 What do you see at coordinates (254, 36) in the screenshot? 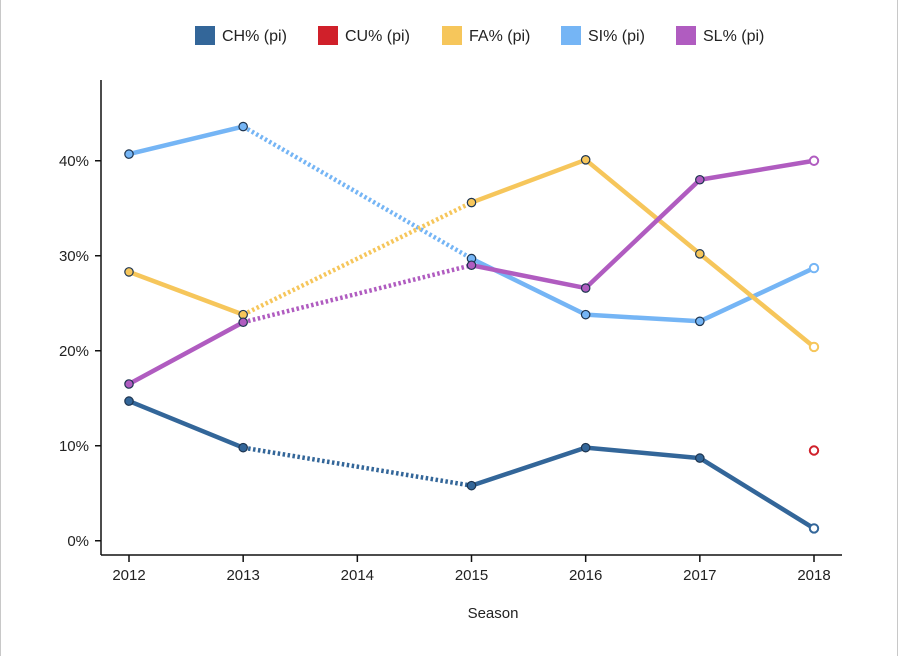
I see `legend-label: CH% (pi)` at bounding box center [254, 36].